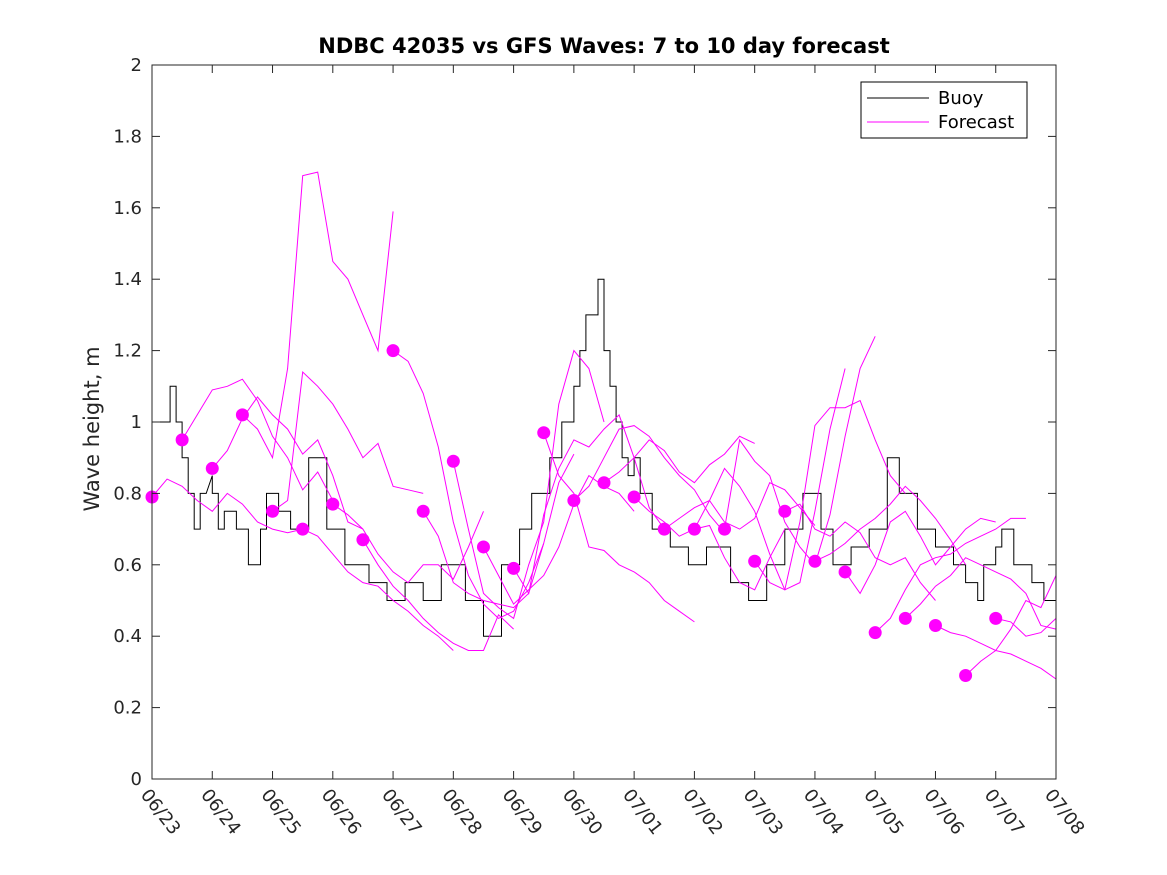 Image resolution: width=1167 pixels, height=875 pixels. What do you see at coordinates (127, 636) in the screenshot?
I see `y-tick-label: 0.4` at bounding box center [127, 636].